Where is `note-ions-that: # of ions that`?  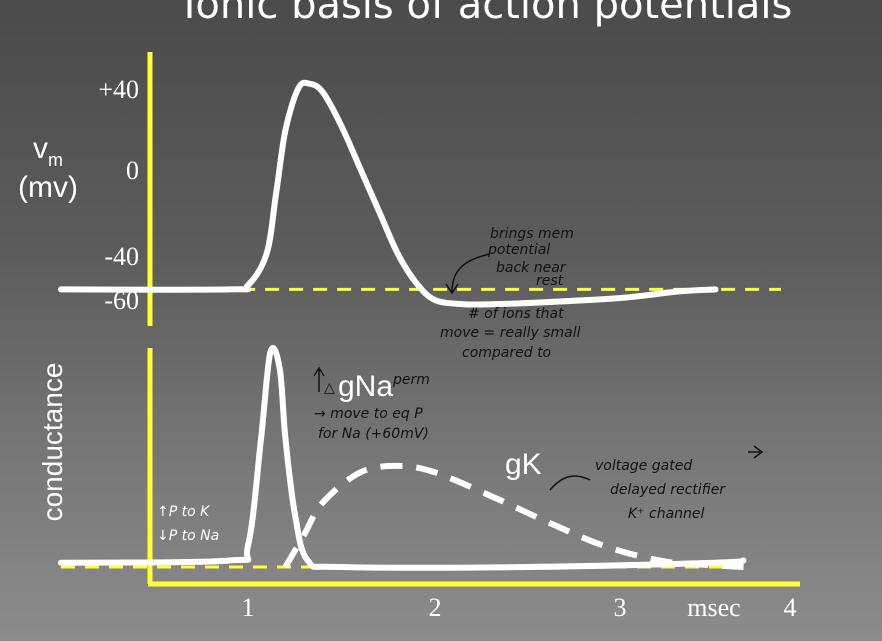 note-ions-that: # of ions that is located at coordinates (516, 314).